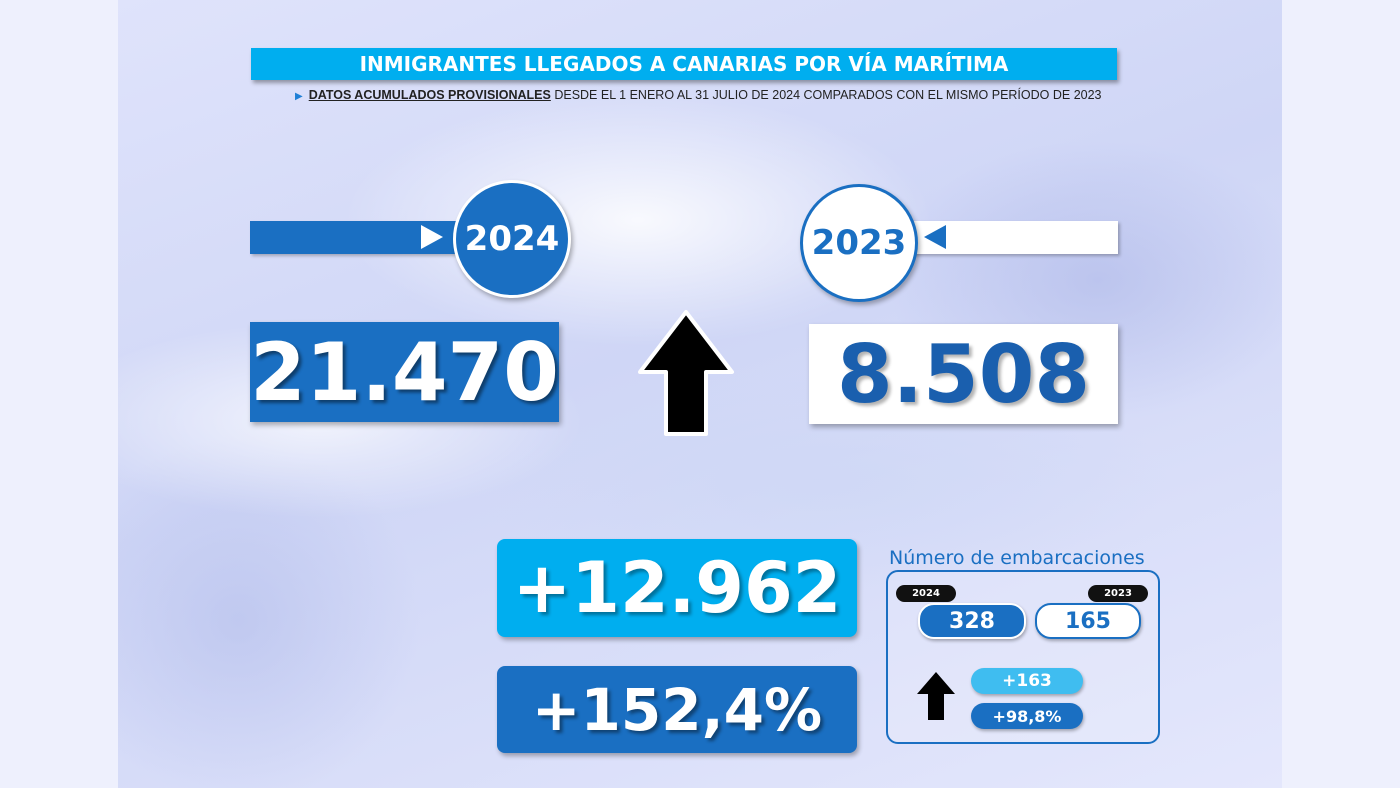  Describe the element at coordinates (859, 243) in the screenshot. I see `year-2023-badge: 2023` at that location.